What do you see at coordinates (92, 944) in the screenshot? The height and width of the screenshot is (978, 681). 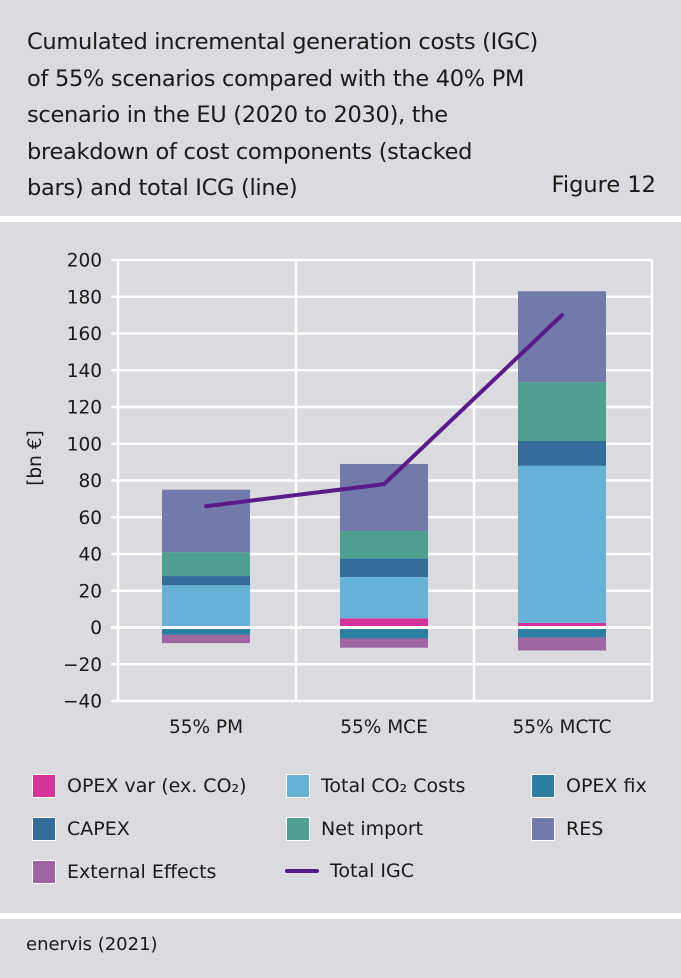 I see `source-note: enervis (2021)` at bounding box center [92, 944].